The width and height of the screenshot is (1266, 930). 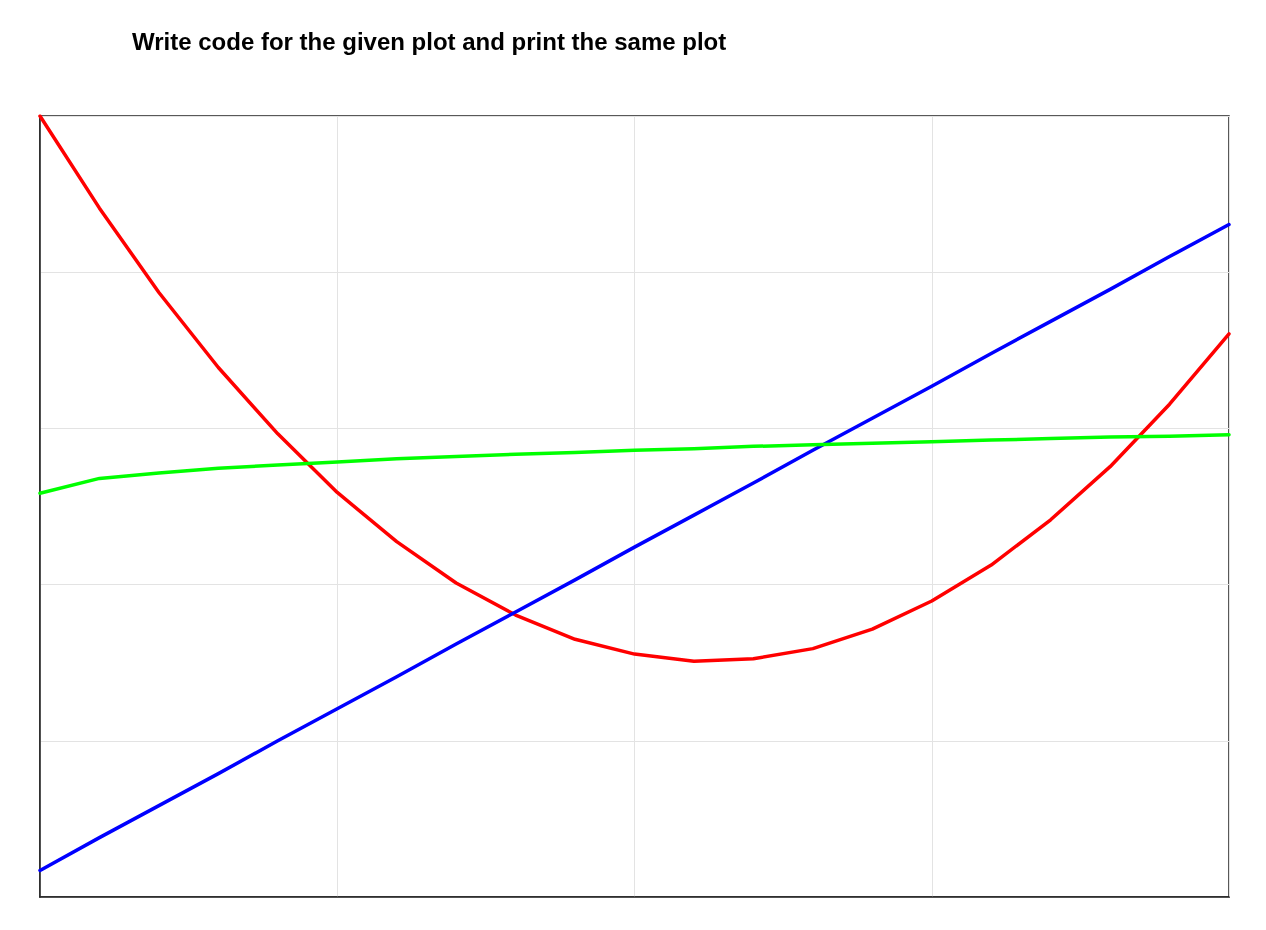 What do you see at coordinates (429, 41) in the screenshot?
I see `chart-title: Write code for the given plot and print the same plot` at bounding box center [429, 41].